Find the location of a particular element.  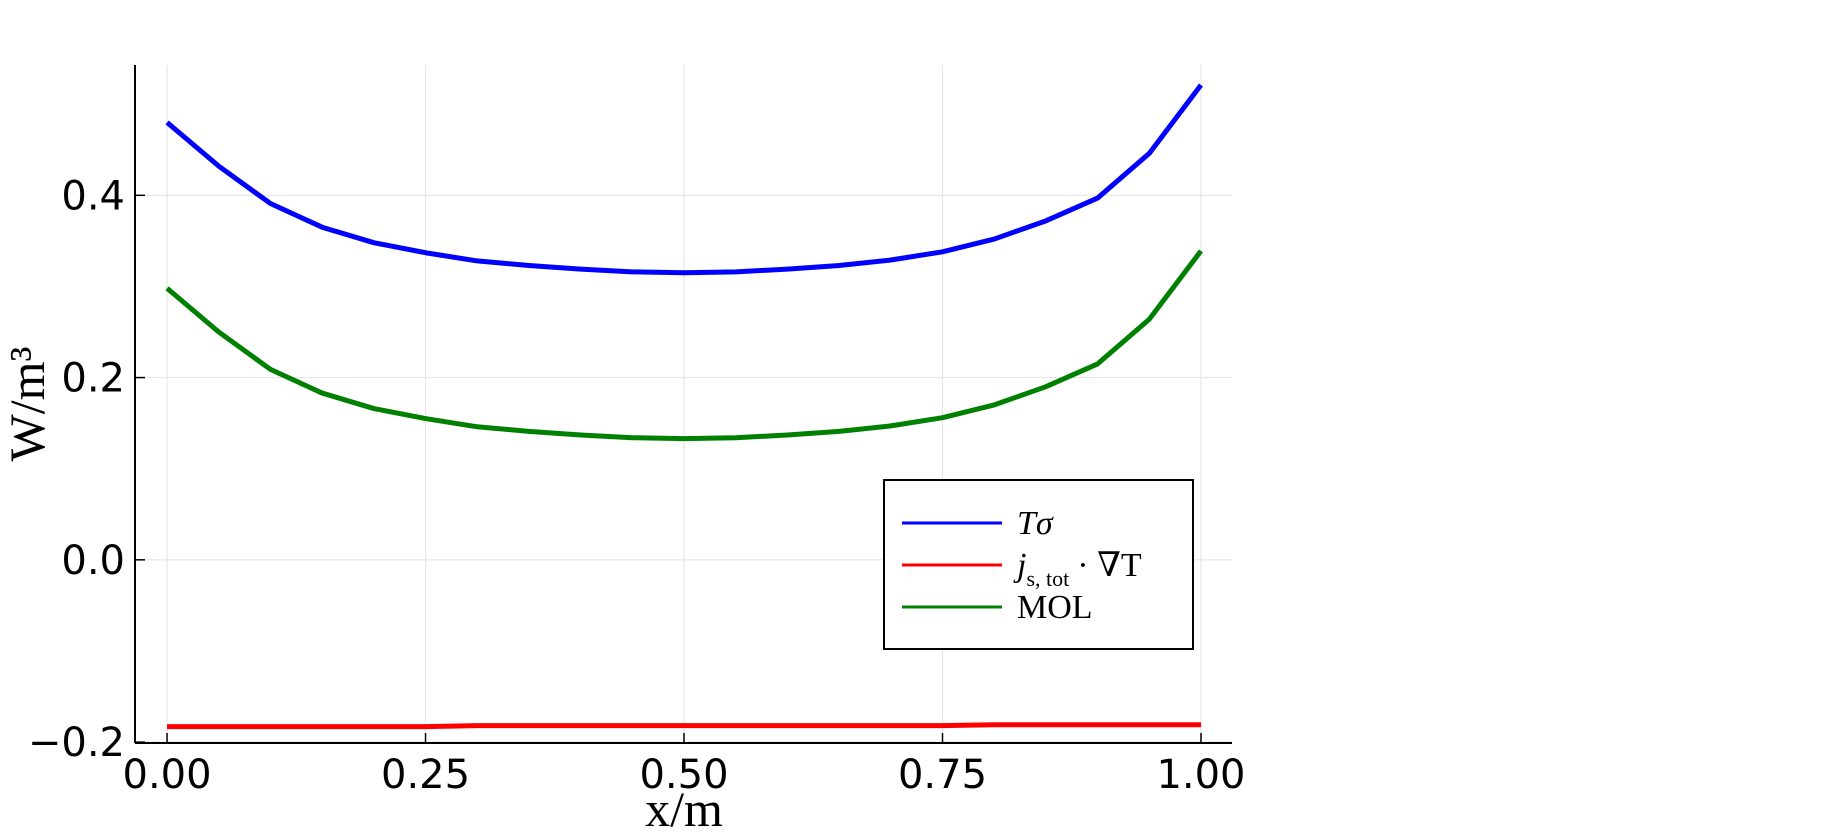

legend-name: MOL is located at coordinates (1055, 607).